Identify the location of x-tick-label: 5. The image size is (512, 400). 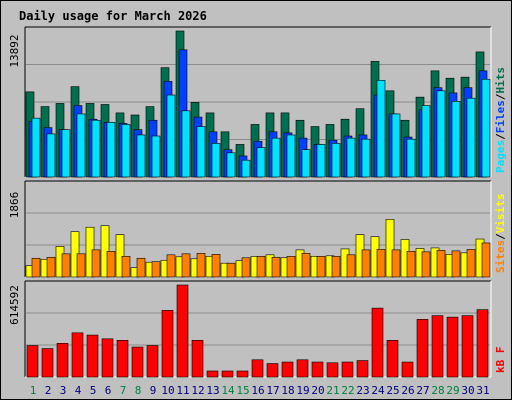
(93, 390).